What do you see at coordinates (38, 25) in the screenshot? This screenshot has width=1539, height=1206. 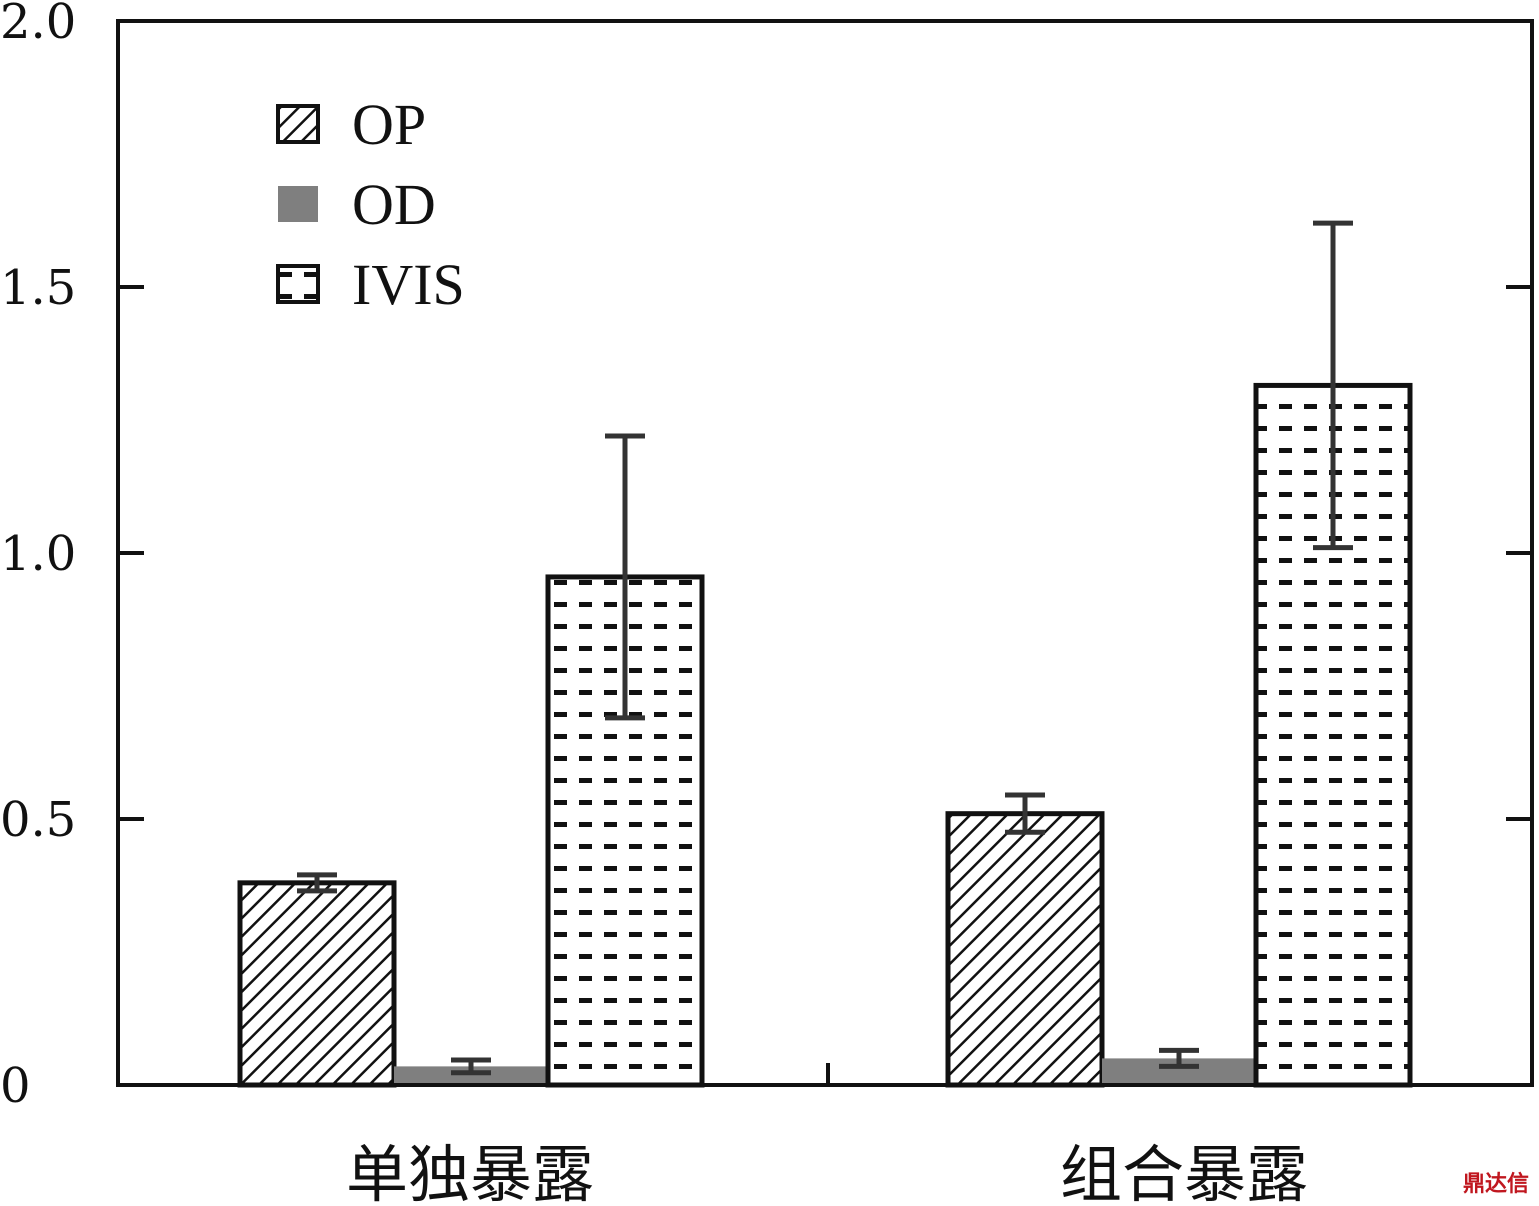 I see `y-tick-label: 2.0` at bounding box center [38, 25].